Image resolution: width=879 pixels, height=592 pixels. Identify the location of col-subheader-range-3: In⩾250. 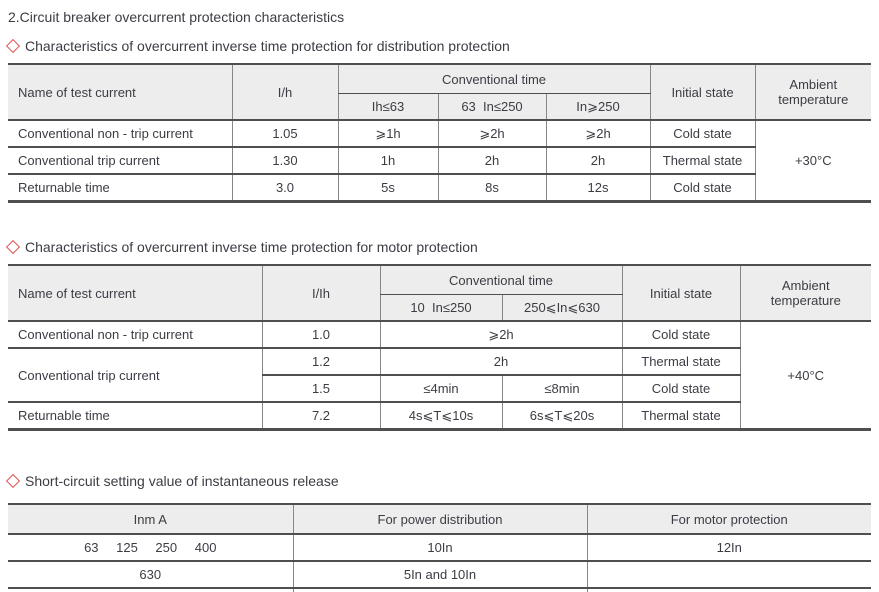
(598, 107).